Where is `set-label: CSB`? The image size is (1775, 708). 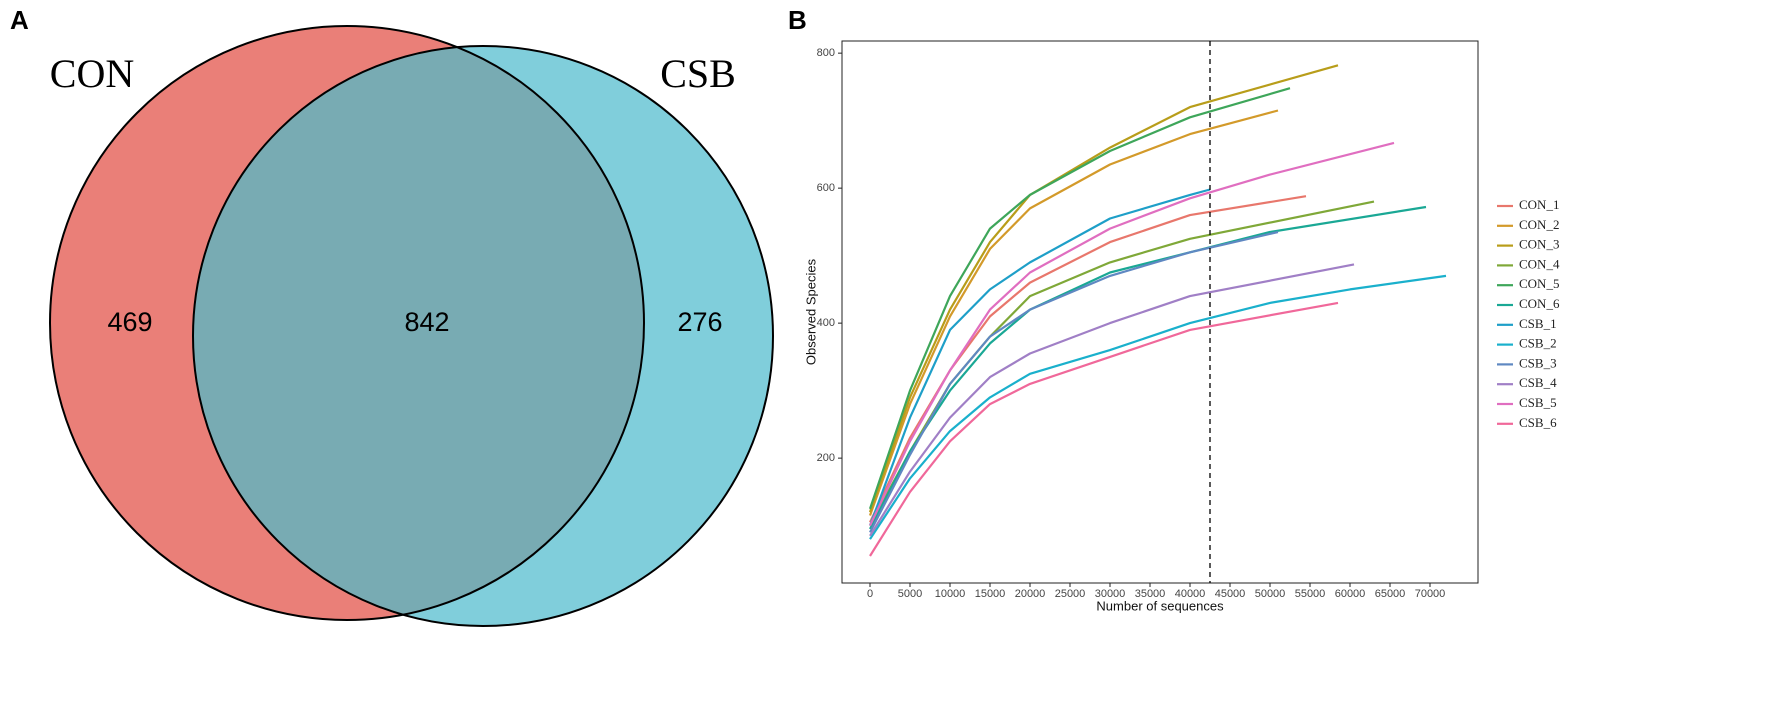
set-label: CSB is located at coordinates (698, 73).